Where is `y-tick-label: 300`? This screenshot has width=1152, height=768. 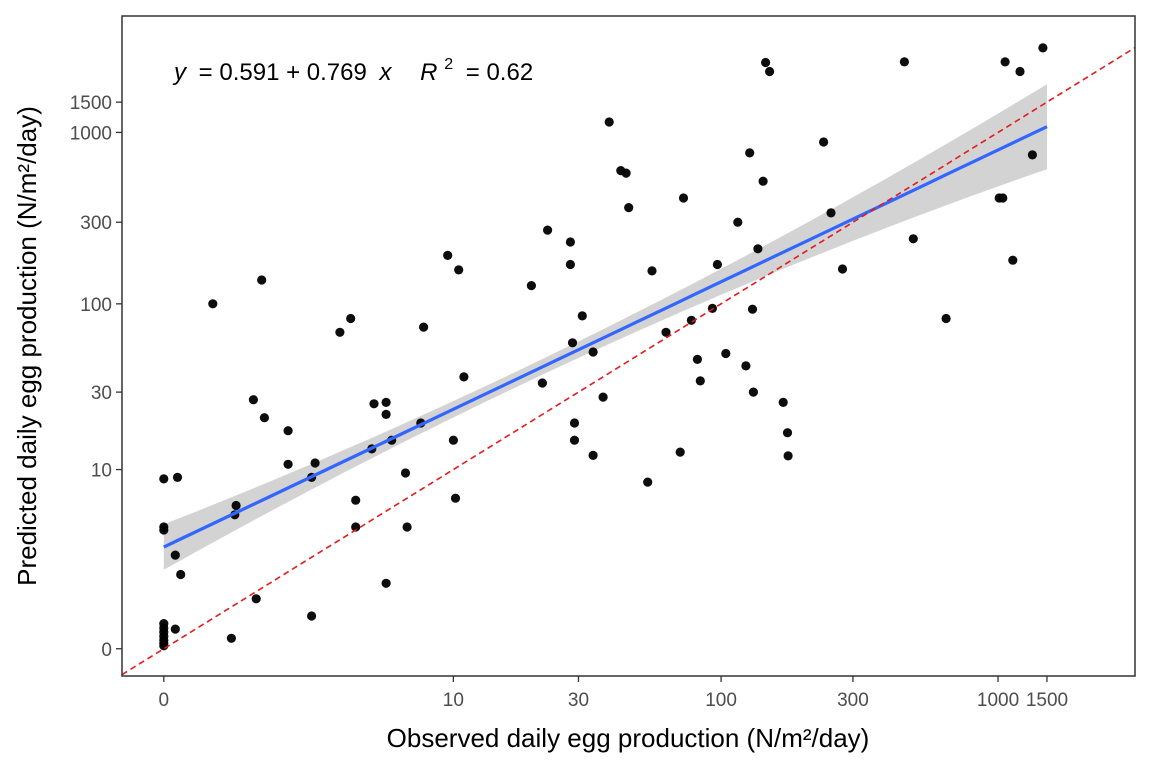 y-tick-label: 300 is located at coordinates (96, 223).